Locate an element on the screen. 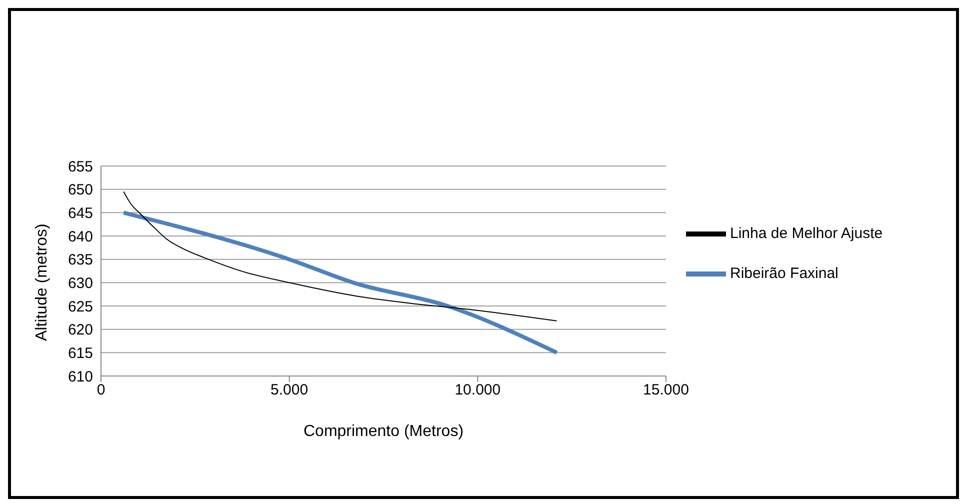 The width and height of the screenshot is (967, 504). x-tick-label: 0 is located at coordinates (101, 390).